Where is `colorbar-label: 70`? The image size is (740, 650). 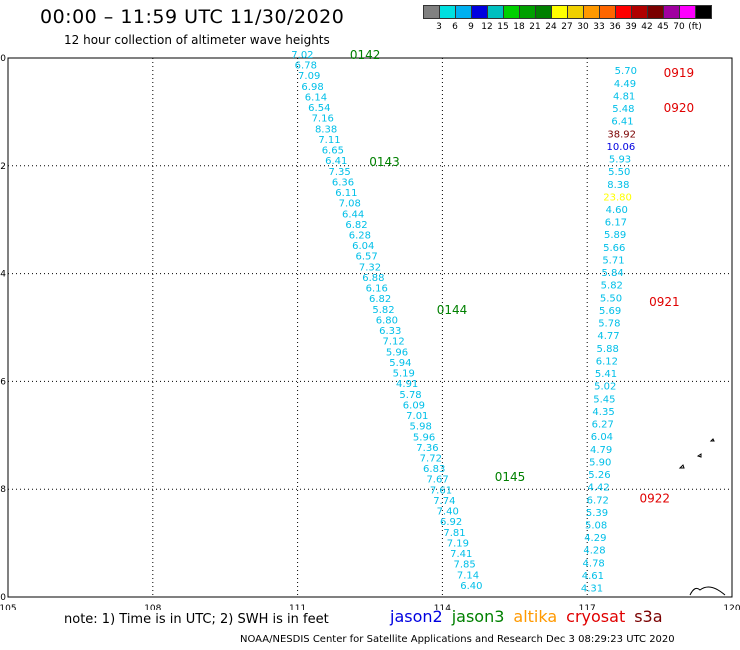
colorbar-label: 70 is located at coordinates (679, 27).